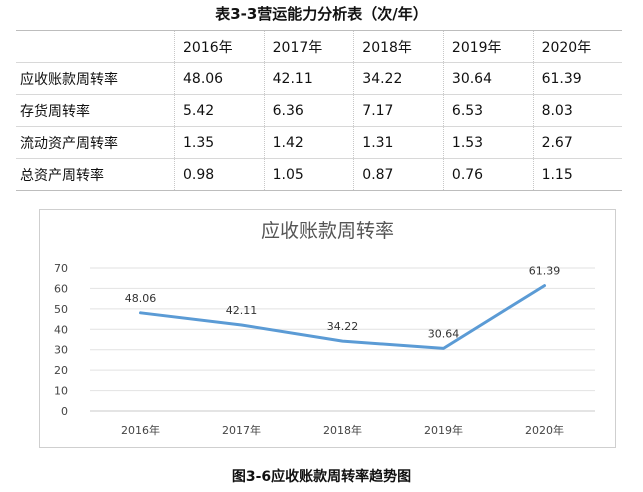  What do you see at coordinates (343, 326) in the screenshot?
I see `data-label: 34.22` at bounding box center [343, 326].